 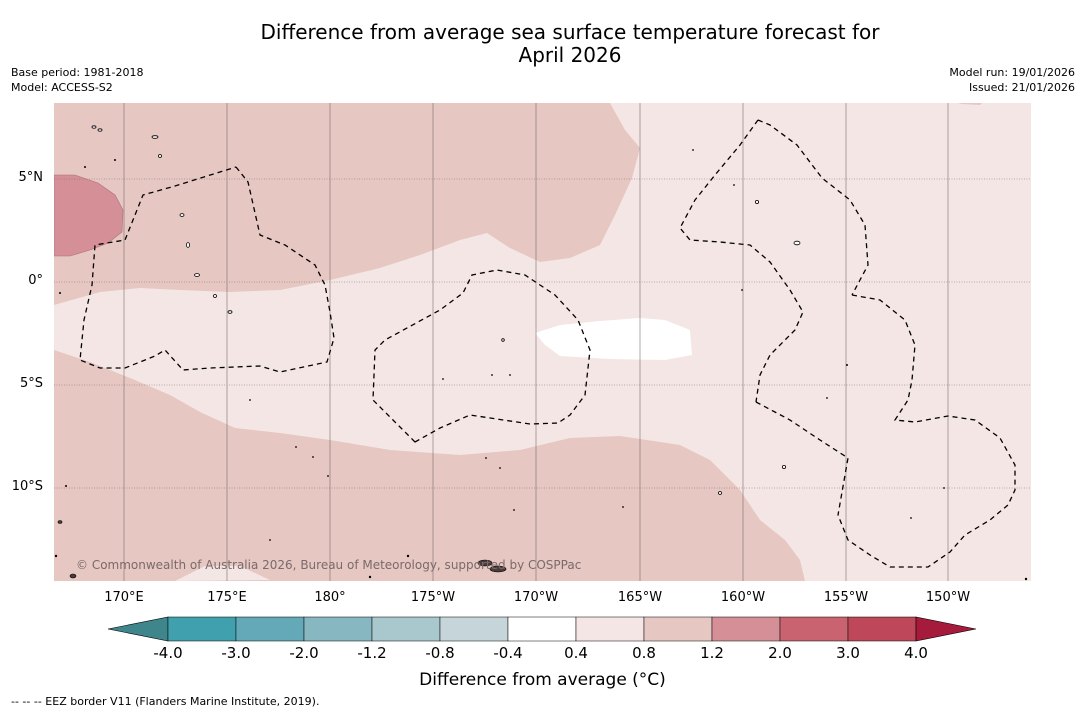 I want to click on anomaly-northeast-fleck, so click(x=970, y=104).